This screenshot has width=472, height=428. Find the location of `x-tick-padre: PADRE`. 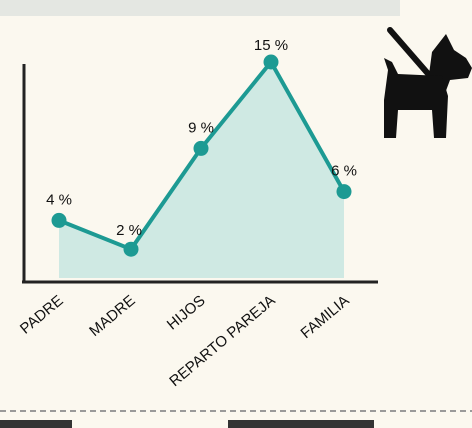

x-tick-padre: PADRE is located at coordinates (42, 315).